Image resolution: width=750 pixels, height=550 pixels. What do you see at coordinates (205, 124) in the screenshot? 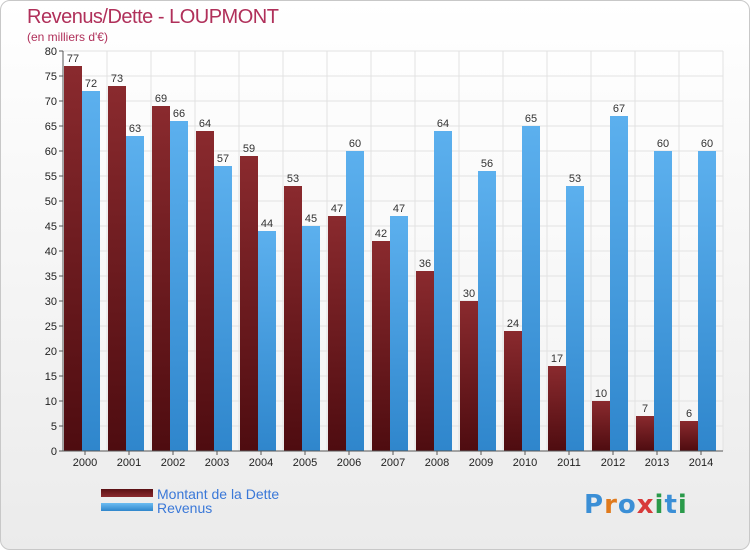
I see `data-label-dette: 64` at bounding box center [205, 124].